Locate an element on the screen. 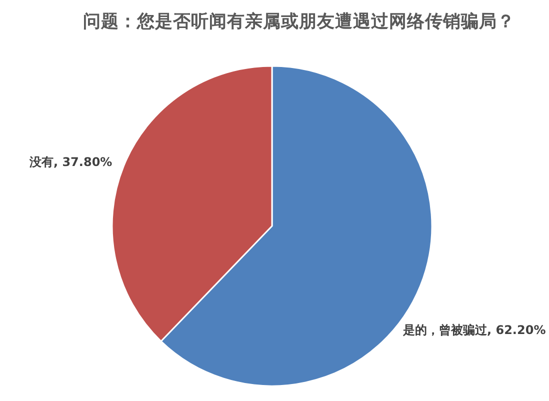 The width and height of the screenshot is (549, 401). slice-label: 是的，曾被骗过, 62.20% is located at coordinates (474, 330).